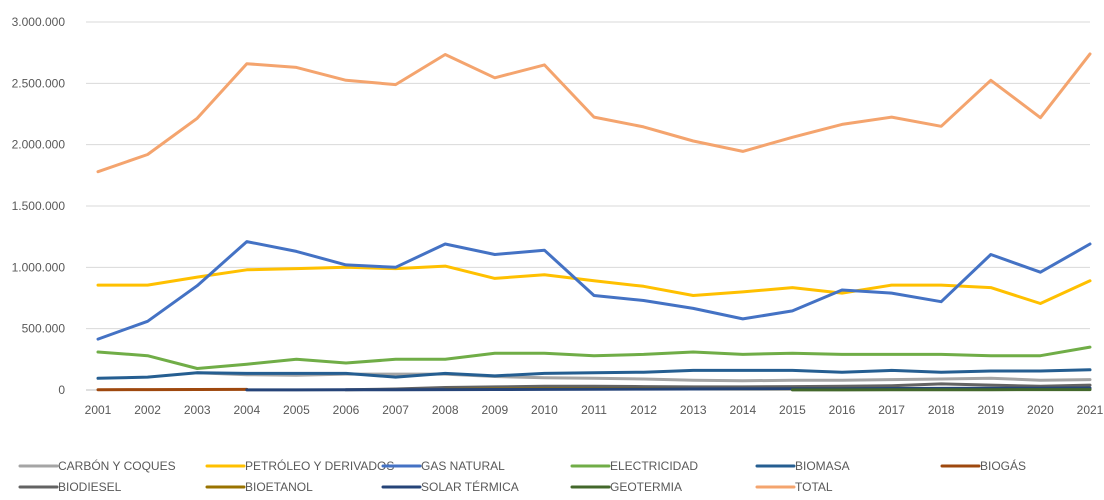  Describe the element at coordinates (822, 466) in the screenshot. I see `legend-label-biomasa: BIOMASA` at that location.